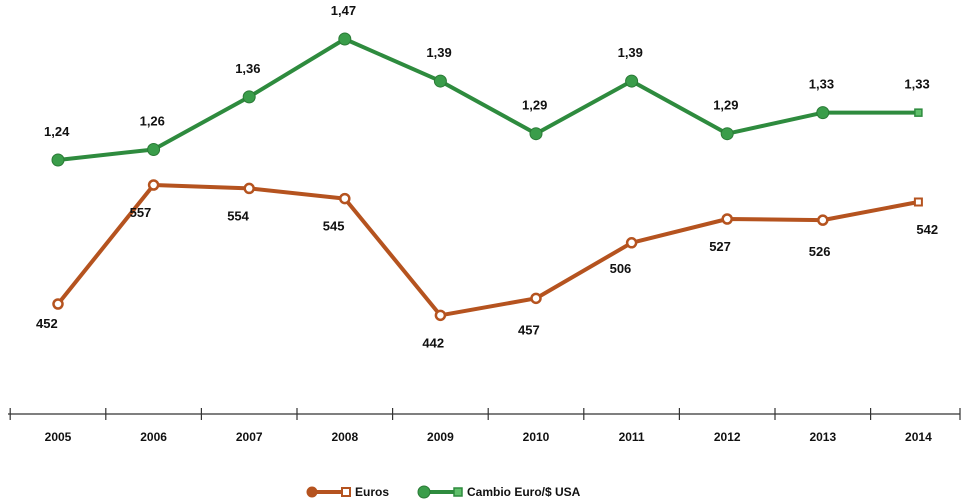  Describe the element at coordinates (372, 492) in the screenshot. I see `legend-euros-label: Euros` at that location.